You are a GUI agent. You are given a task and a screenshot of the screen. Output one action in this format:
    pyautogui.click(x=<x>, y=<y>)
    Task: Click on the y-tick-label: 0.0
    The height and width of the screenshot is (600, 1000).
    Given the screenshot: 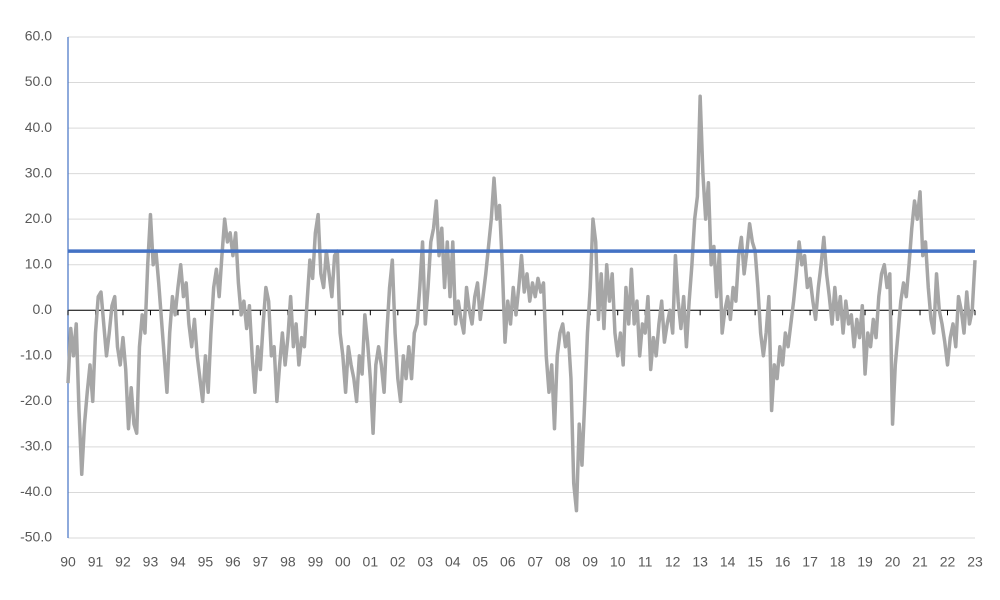 What is the action you would take?
    pyautogui.click(x=43, y=309)
    